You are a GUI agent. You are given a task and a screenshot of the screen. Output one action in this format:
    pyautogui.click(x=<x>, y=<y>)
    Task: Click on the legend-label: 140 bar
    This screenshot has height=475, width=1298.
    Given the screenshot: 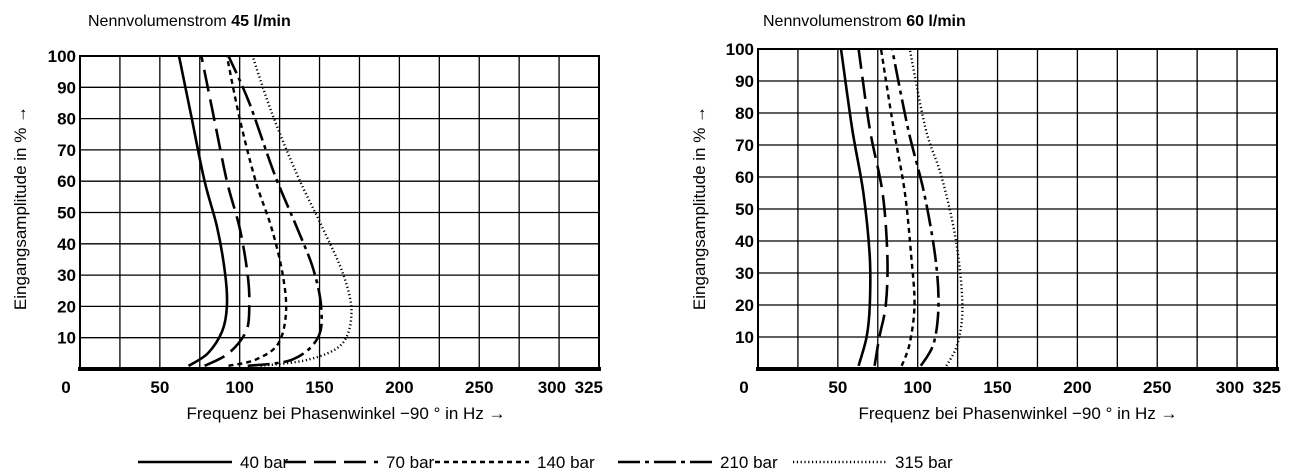 What is the action you would take?
    pyautogui.click(x=566, y=462)
    